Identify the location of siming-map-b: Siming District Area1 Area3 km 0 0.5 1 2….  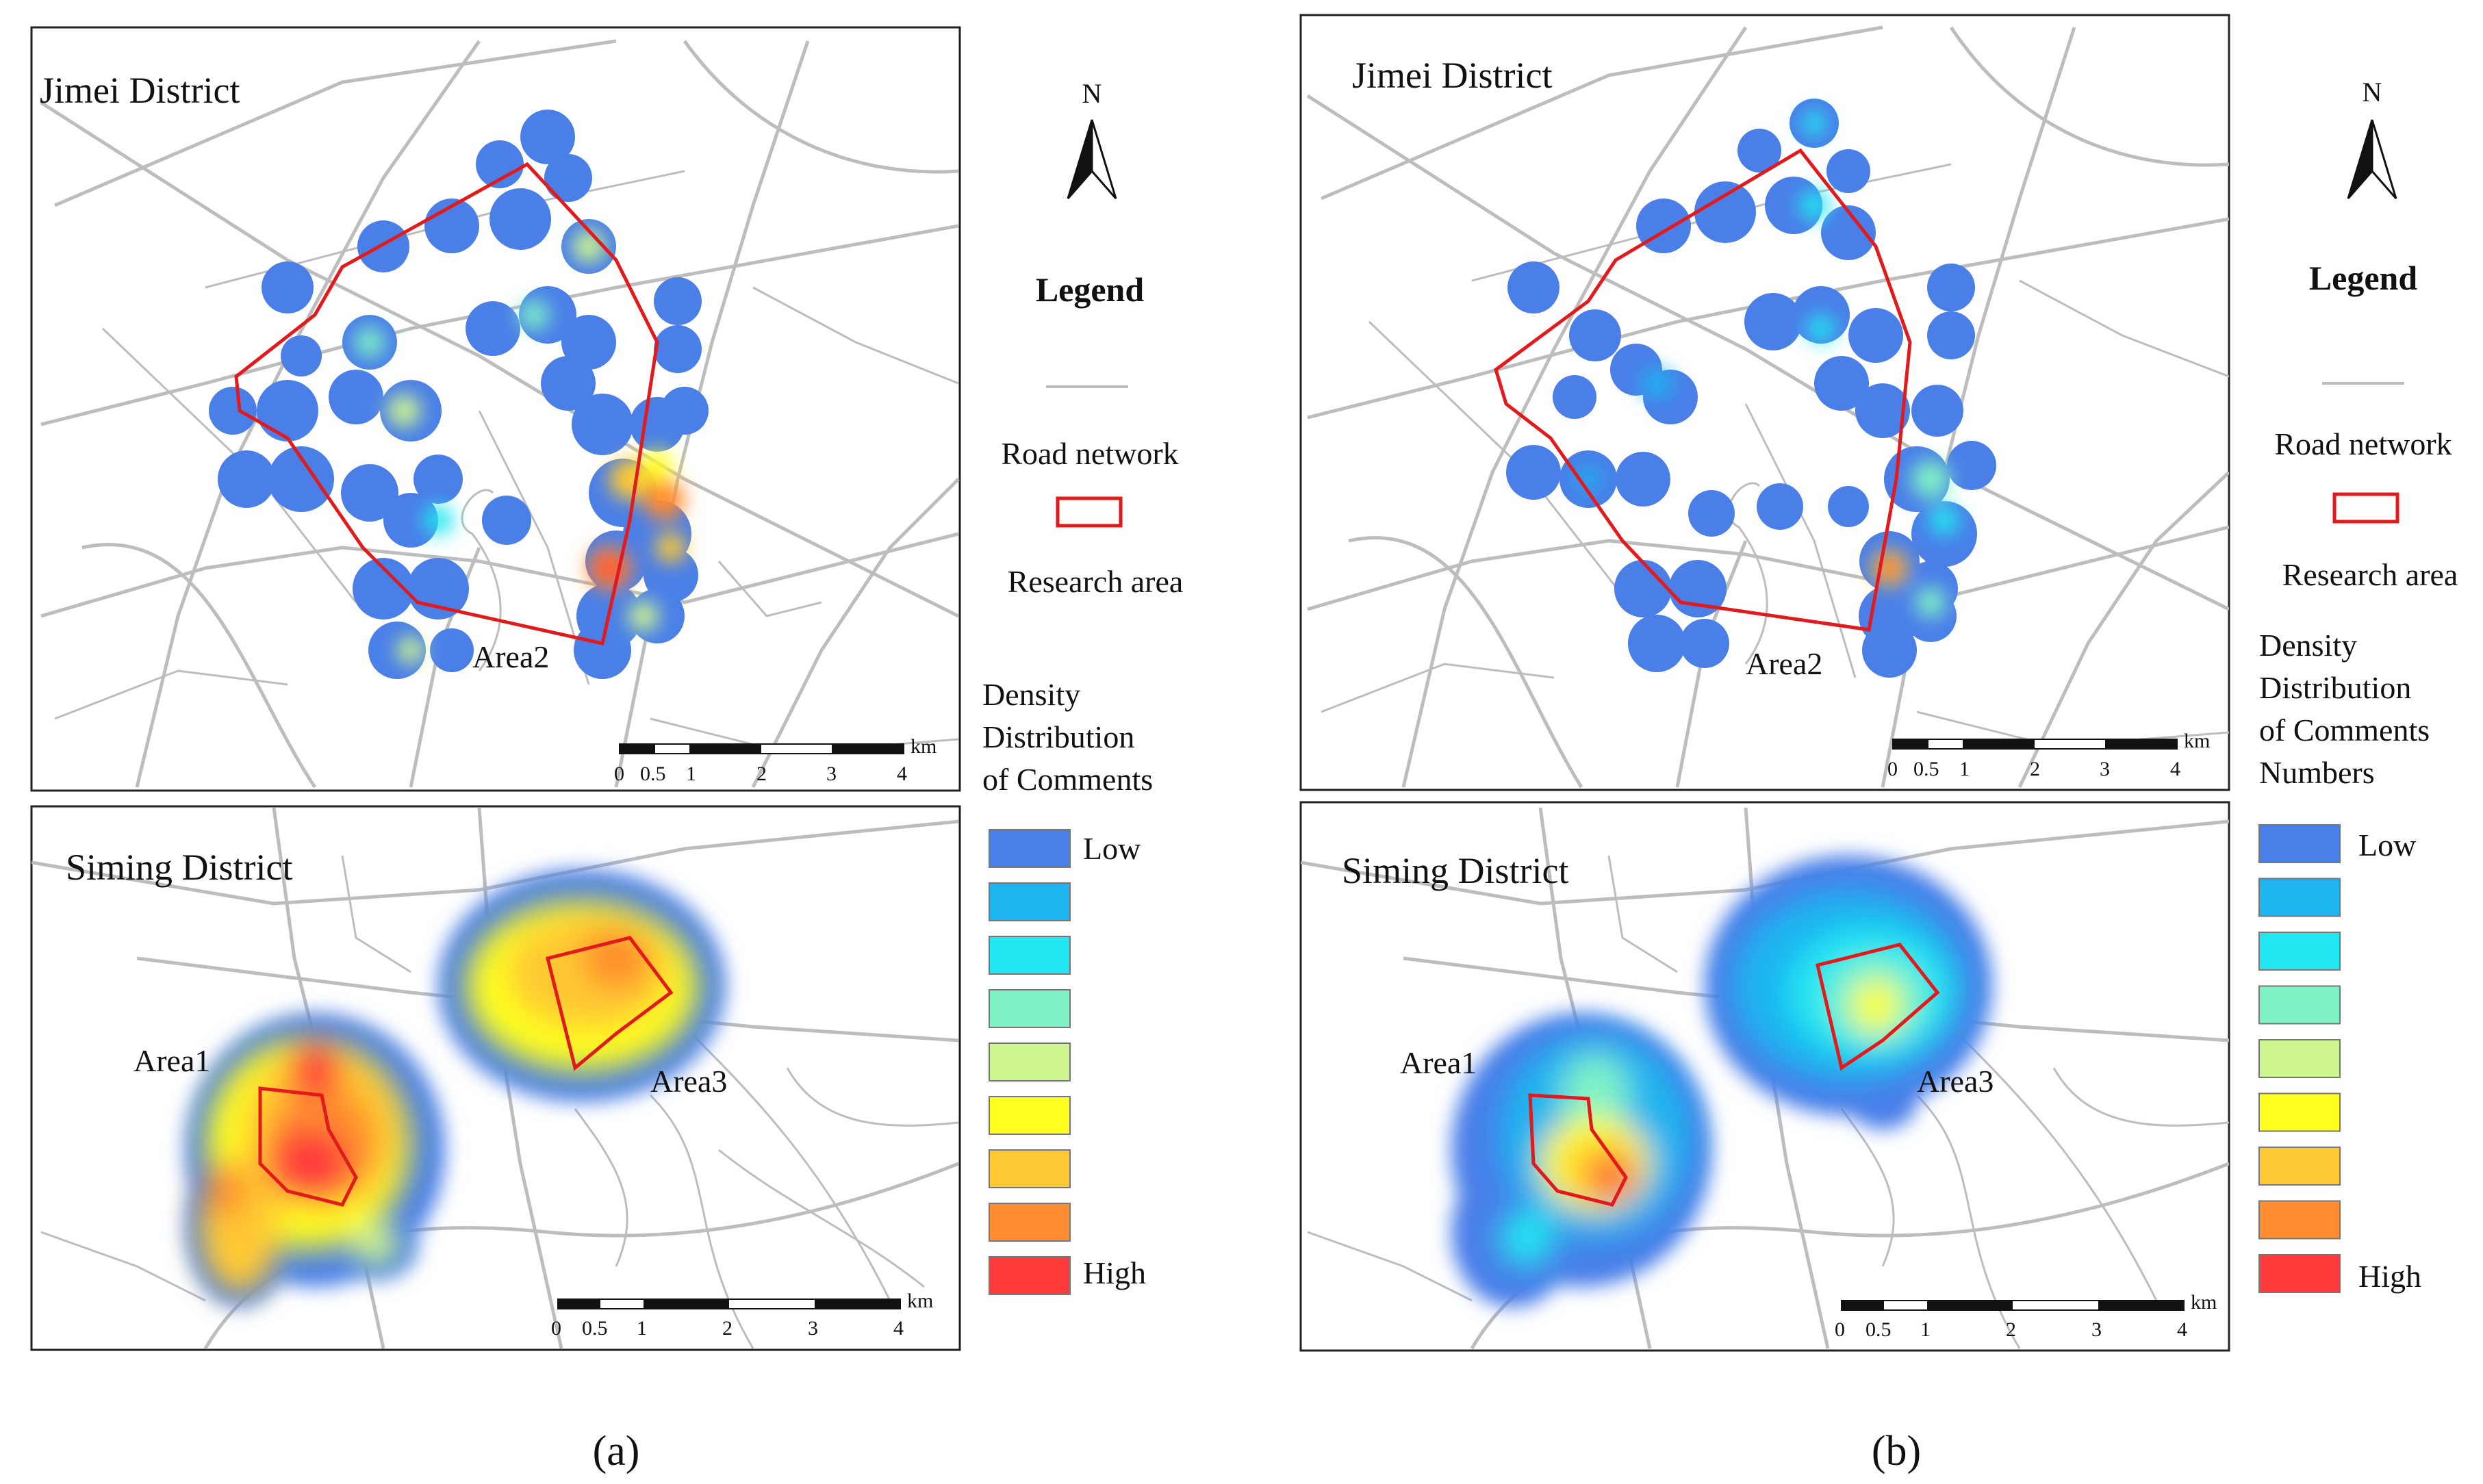
(1765, 1076).